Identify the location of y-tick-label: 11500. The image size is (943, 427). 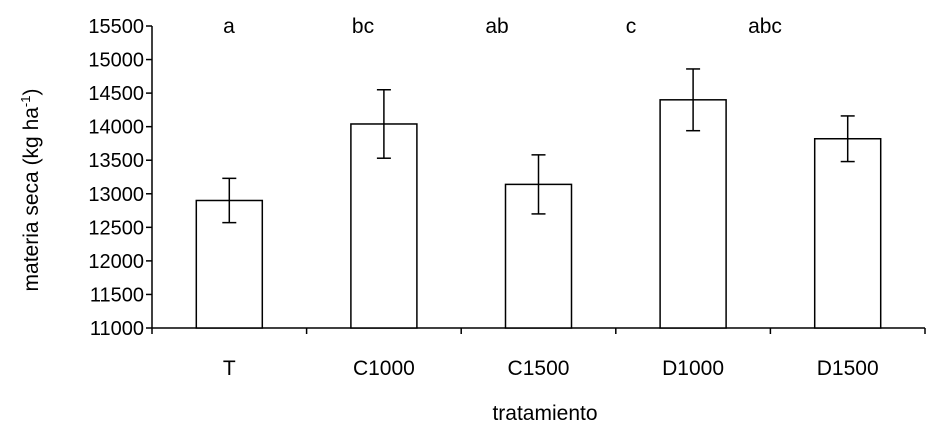
(117, 295).